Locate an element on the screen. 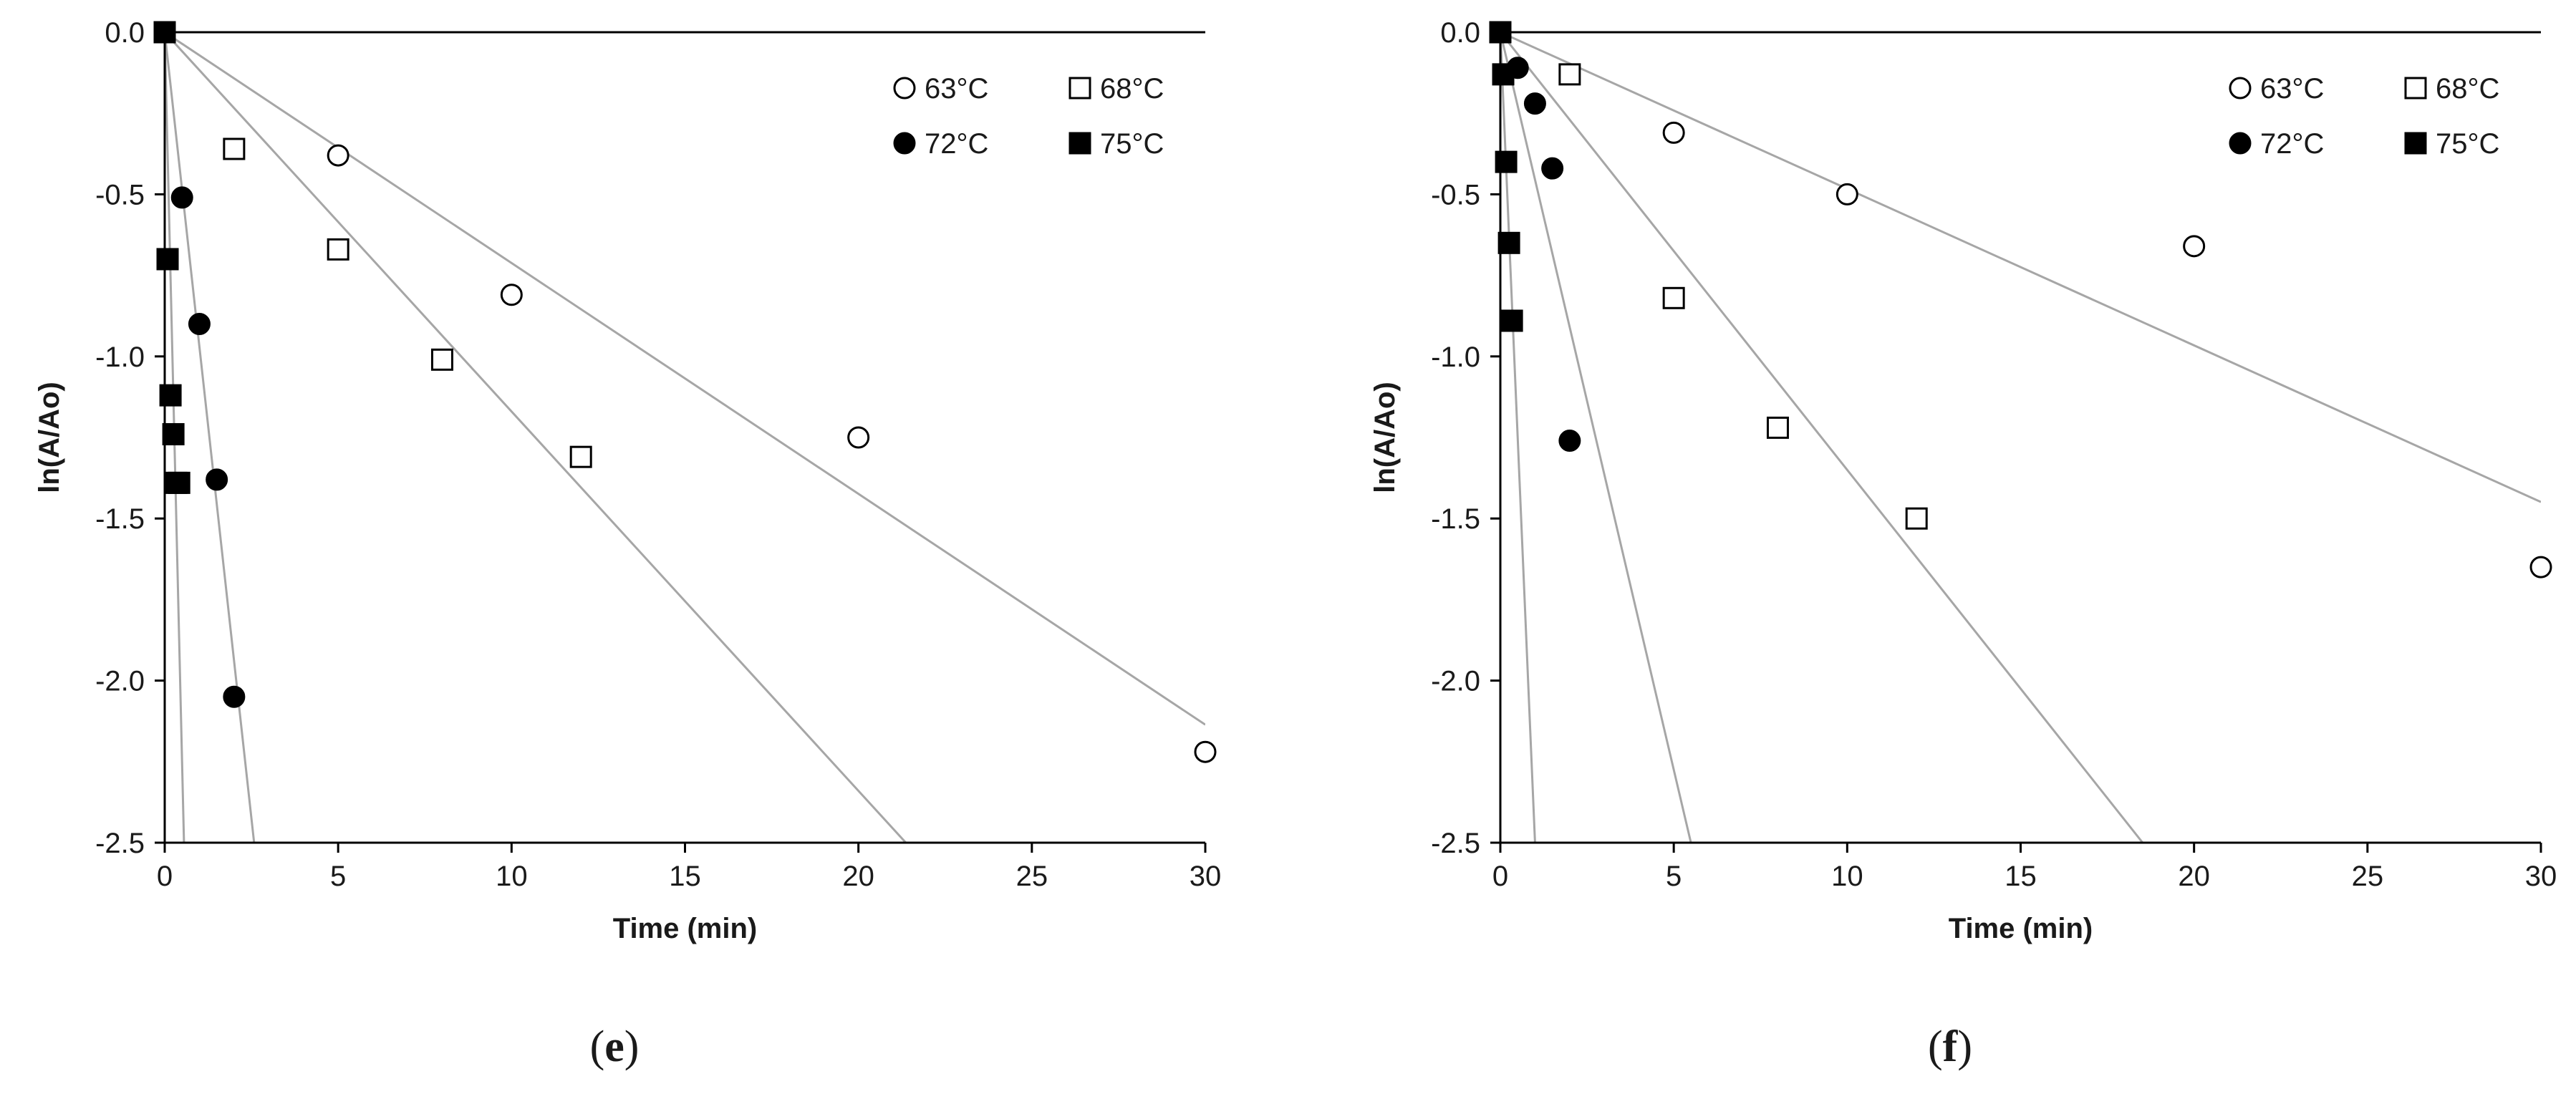 The image size is (2576, 1094). panel-label: (f) is located at coordinates (1950, 1046).